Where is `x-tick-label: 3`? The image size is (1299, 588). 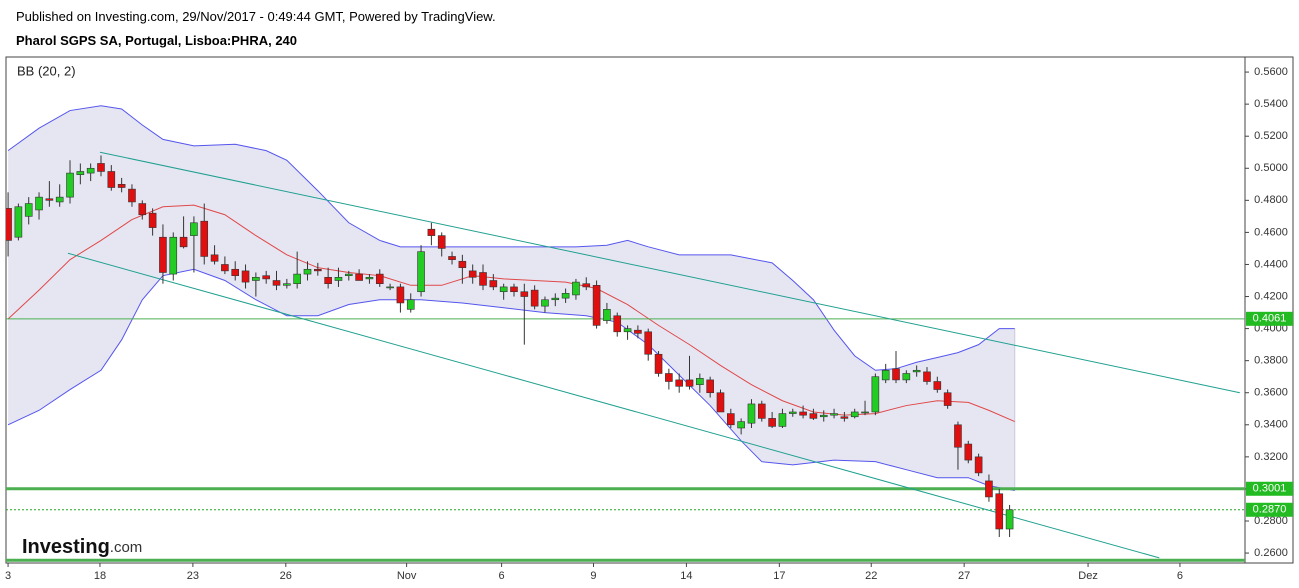
x-tick-label: 3 is located at coordinates (8, 576).